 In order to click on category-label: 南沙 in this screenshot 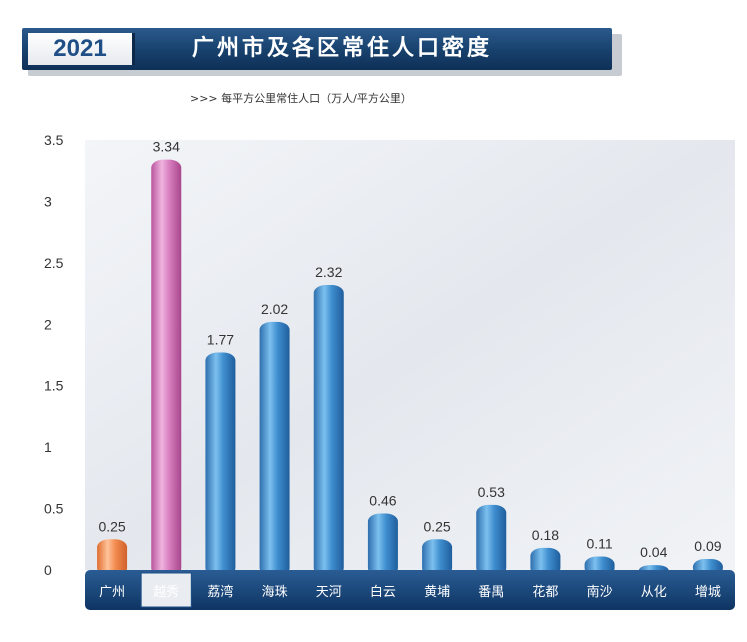, I will do `click(600, 592)`.